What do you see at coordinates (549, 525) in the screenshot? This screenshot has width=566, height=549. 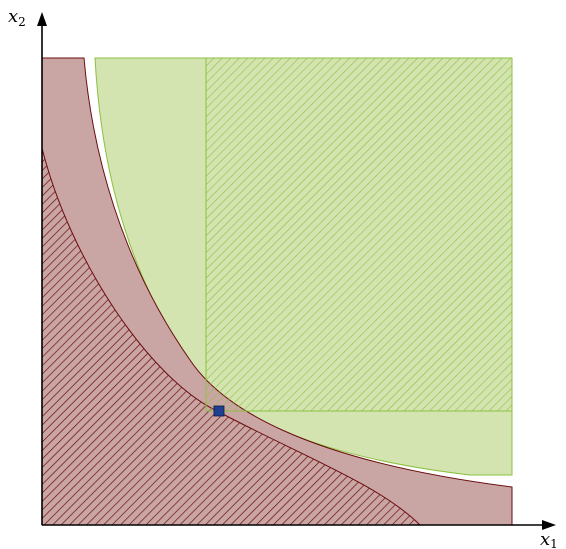 I see `x-axis-arrowhead` at bounding box center [549, 525].